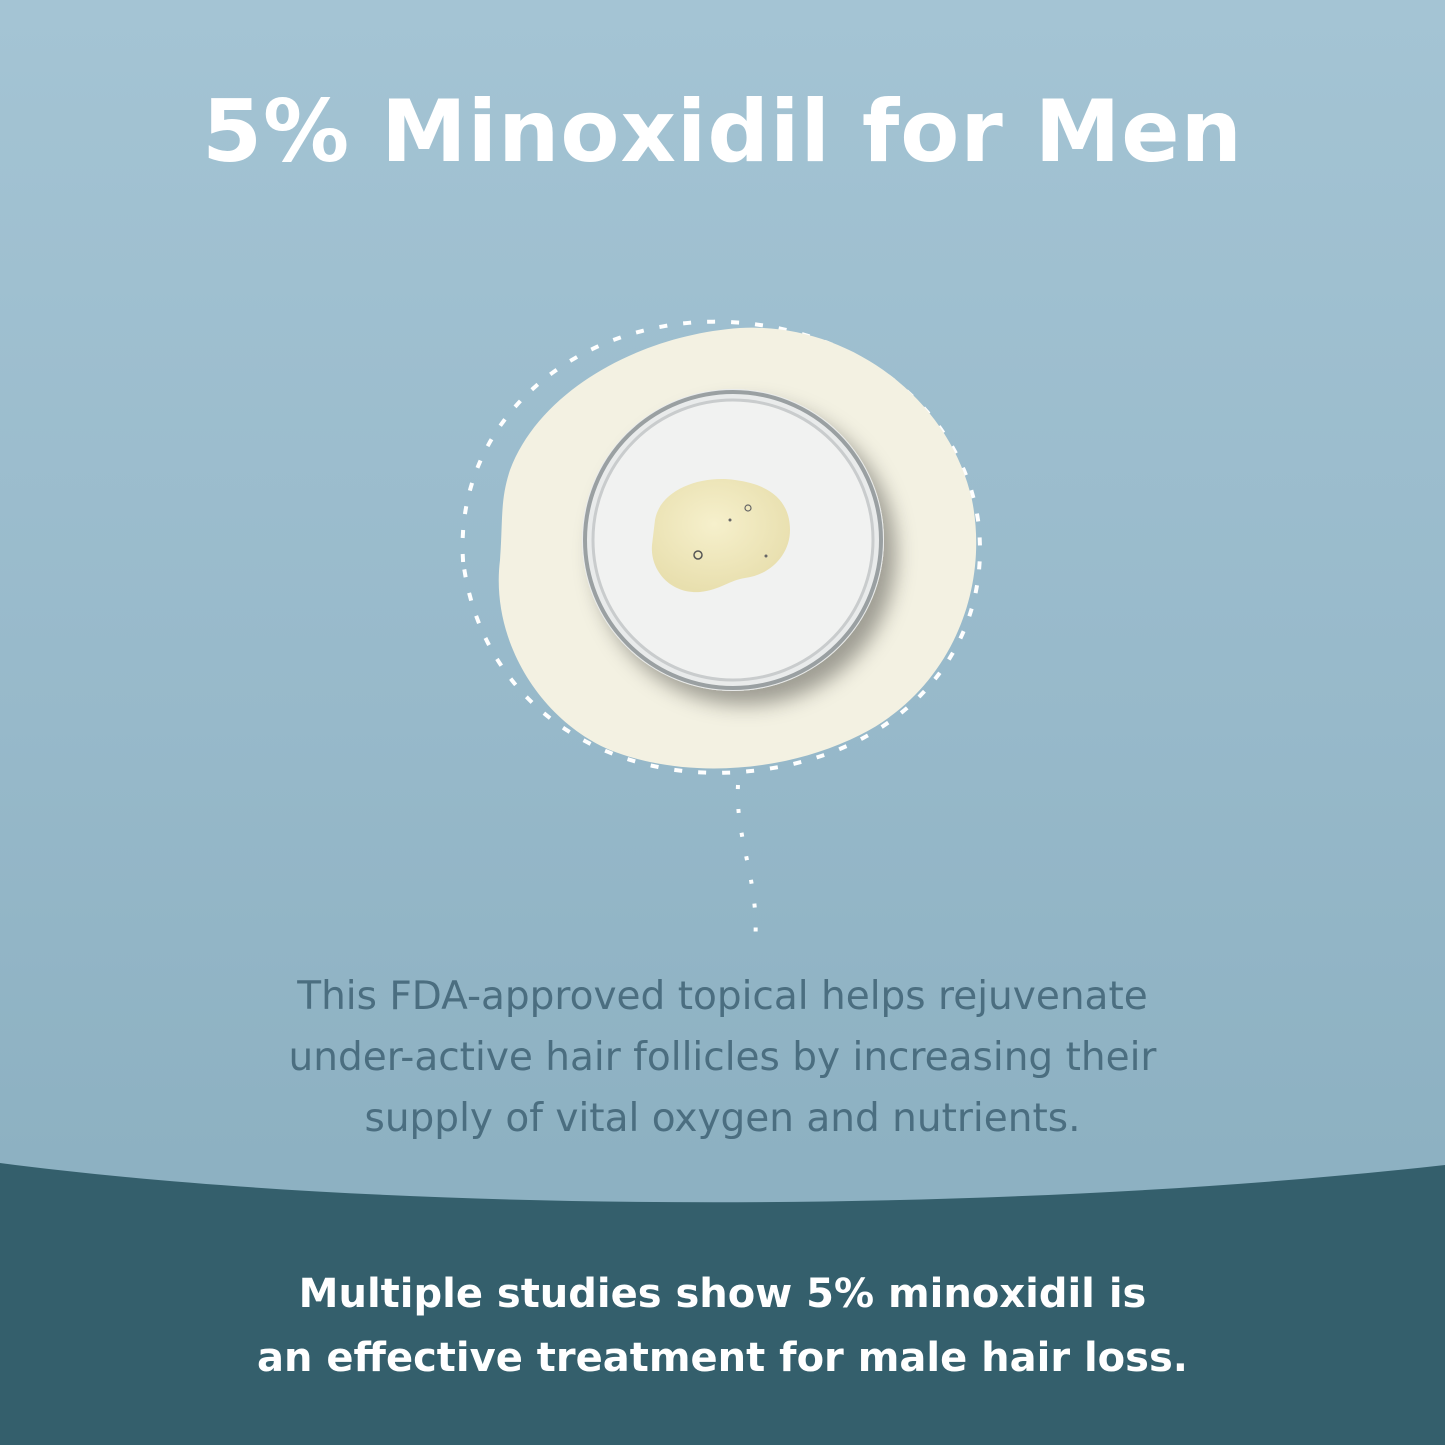 The image size is (1445, 1445). What do you see at coordinates (720, 536) in the screenshot?
I see `serum-drop` at bounding box center [720, 536].